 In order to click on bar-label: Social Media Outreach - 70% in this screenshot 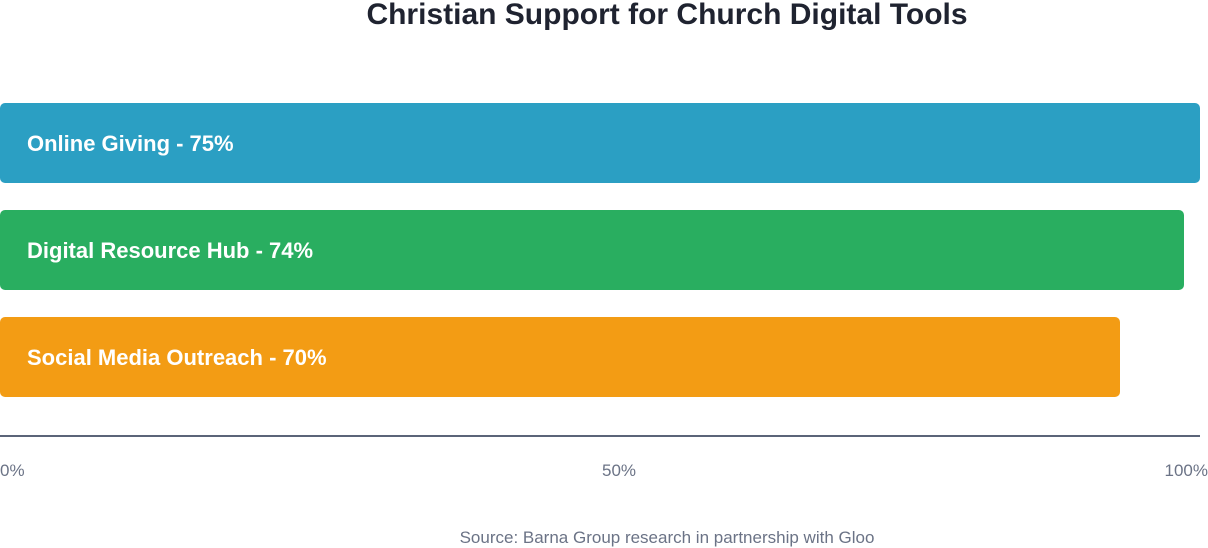, I will do `click(177, 357)`.